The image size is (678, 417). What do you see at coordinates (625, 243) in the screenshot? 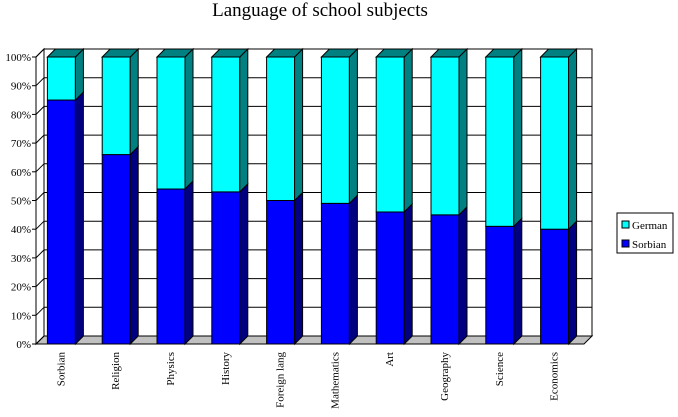
I see `legend-swatch-sorbian` at bounding box center [625, 243].